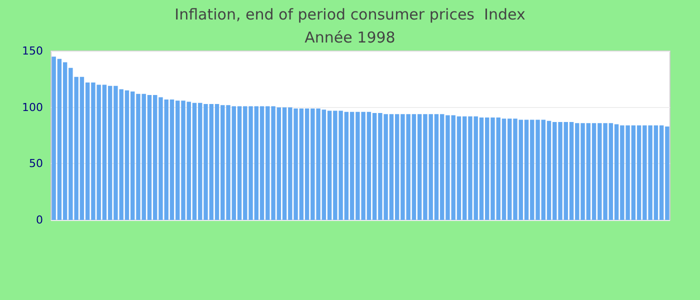 This screenshot has width=700, height=300. What do you see at coordinates (36, 163) in the screenshot?
I see `y-tick-label: 50` at bounding box center [36, 163].